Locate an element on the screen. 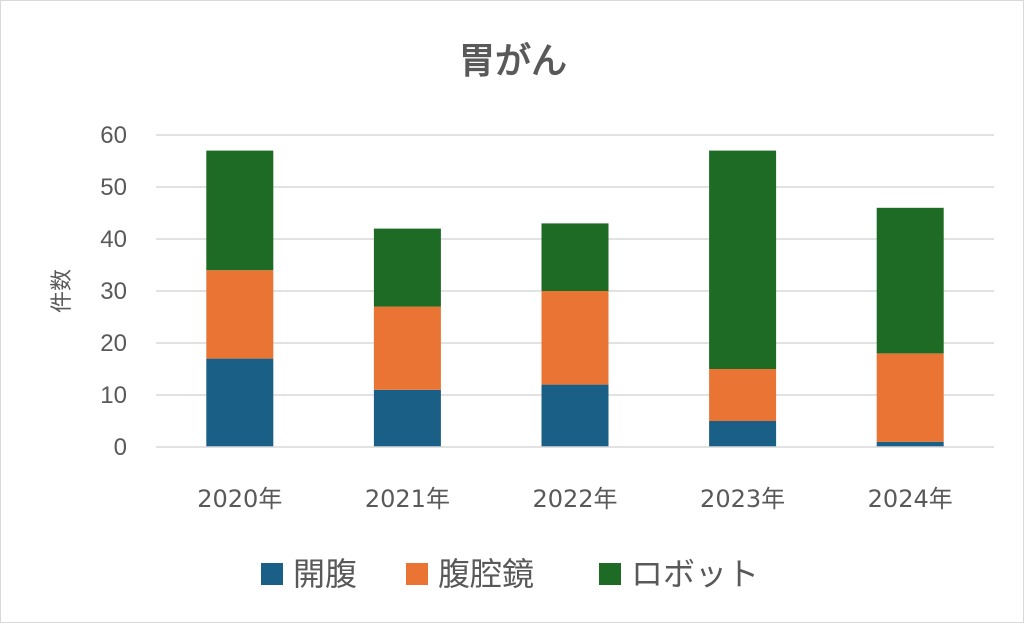 Image resolution: width=1024 pixels, height=624 pixels. y-tick-label: 50 is located at coordinates (113, 187).